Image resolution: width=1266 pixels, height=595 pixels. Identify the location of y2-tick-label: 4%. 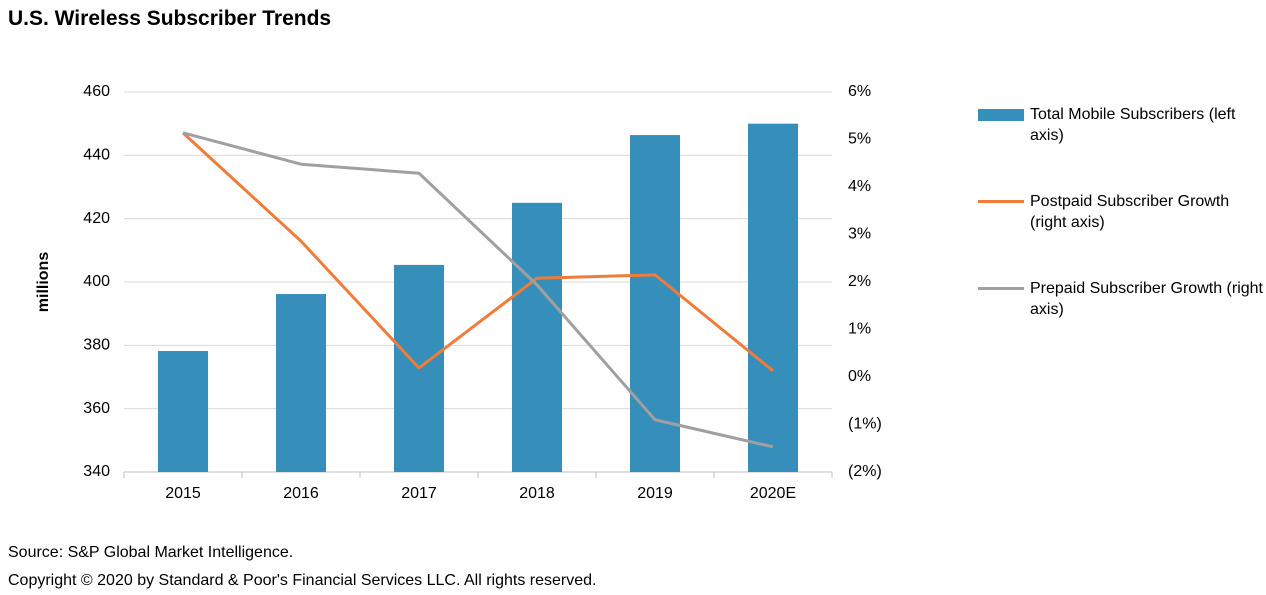
(859, 186).